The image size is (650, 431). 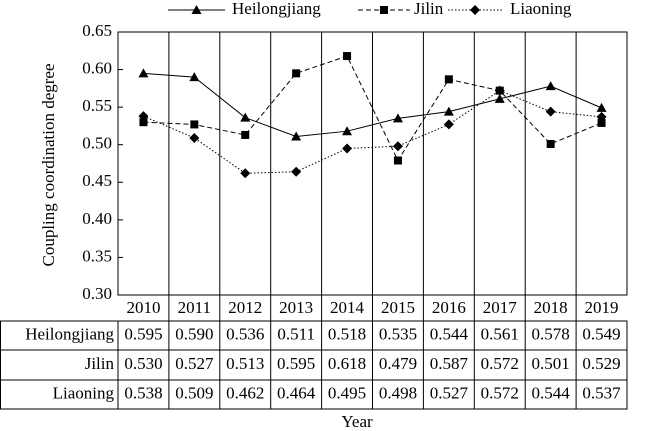 I want to click on y-tick-label: 0.50, so click(x=97, y=143).